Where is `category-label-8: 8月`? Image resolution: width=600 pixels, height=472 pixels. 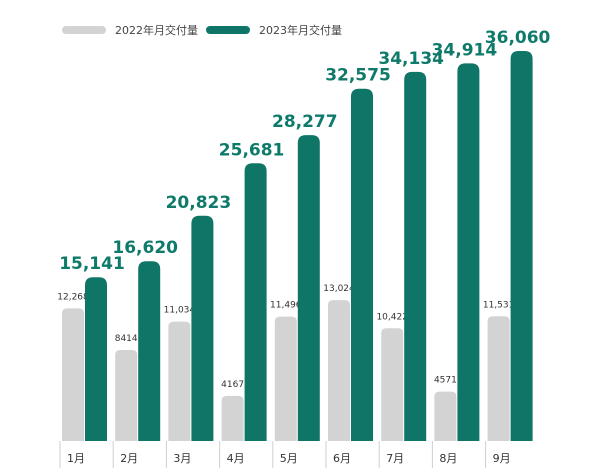
category-label-8: 8月 is located at coordinates (448, 458).